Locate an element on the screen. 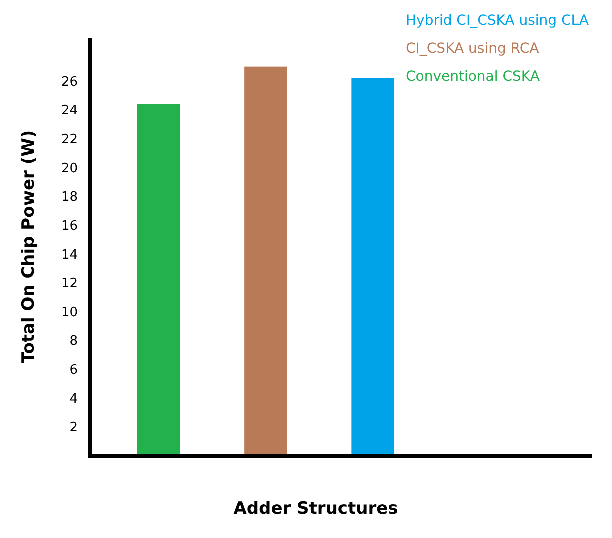 Image resolution: width=612 pixels, height=538 pixels. y-tick-label: 18 is located at coordinates (69, 198).